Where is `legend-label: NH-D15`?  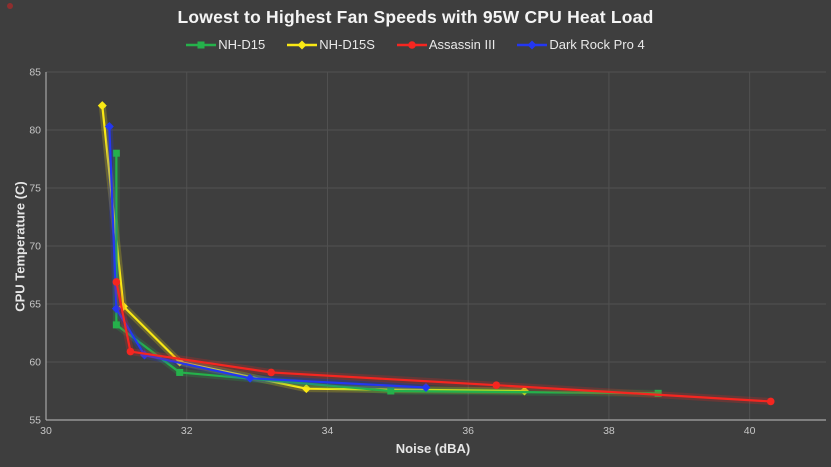
legend-label: NH-D15 is located at coordinates (242, 44).